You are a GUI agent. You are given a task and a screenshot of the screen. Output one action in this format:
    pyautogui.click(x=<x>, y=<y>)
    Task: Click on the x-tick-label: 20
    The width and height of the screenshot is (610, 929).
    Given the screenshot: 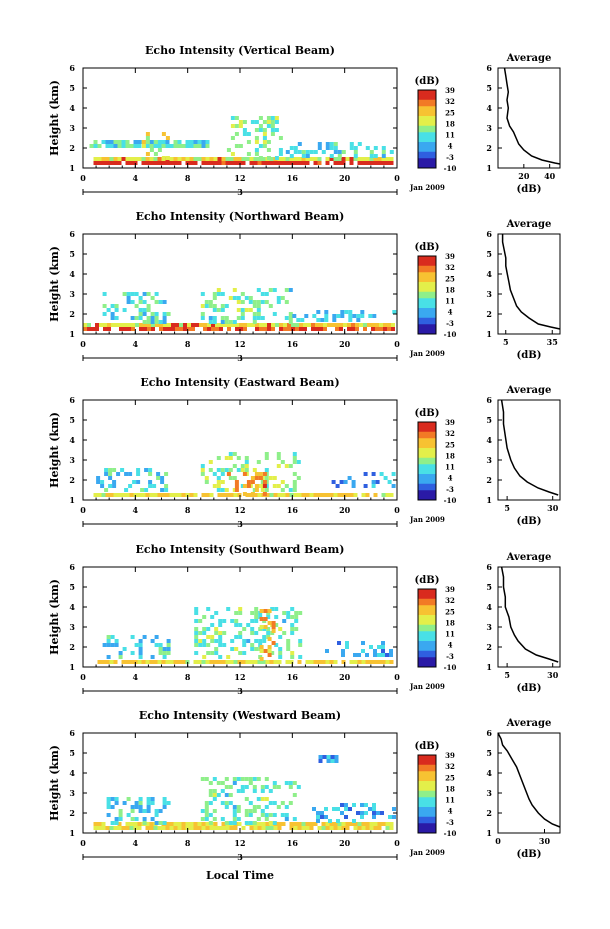 What is the action you would take?
    pyautogui.click(x=345, y=677)
    